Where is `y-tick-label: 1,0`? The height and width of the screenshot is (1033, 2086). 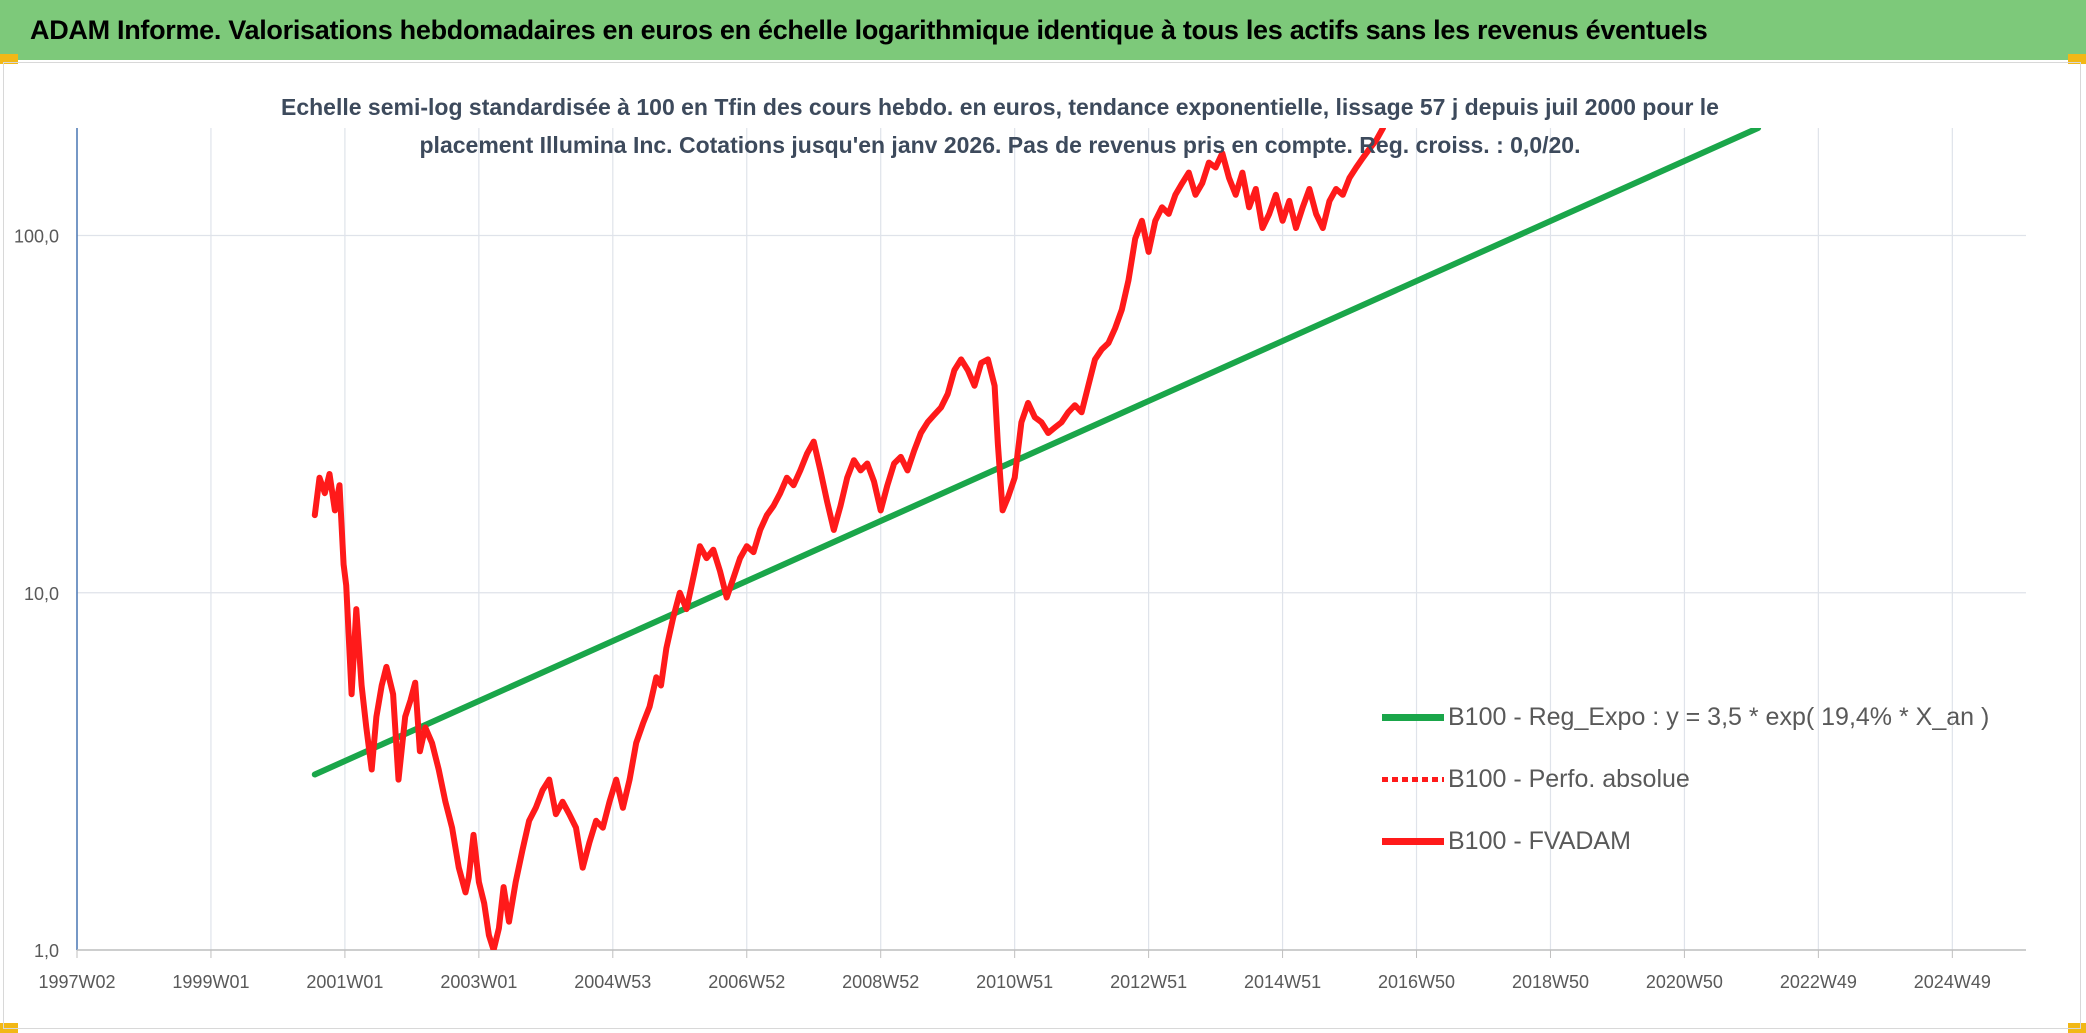 y-tick-label: 1,0 is located at coordinates (46, 951).